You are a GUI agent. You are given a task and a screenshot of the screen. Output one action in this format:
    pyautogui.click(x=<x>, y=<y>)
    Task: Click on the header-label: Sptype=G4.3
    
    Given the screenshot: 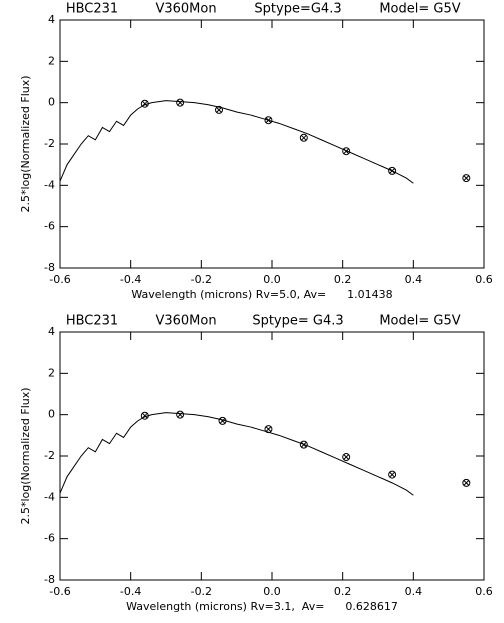 What is the action you would take?
    pyautogui.click(x=297, y=9)
    